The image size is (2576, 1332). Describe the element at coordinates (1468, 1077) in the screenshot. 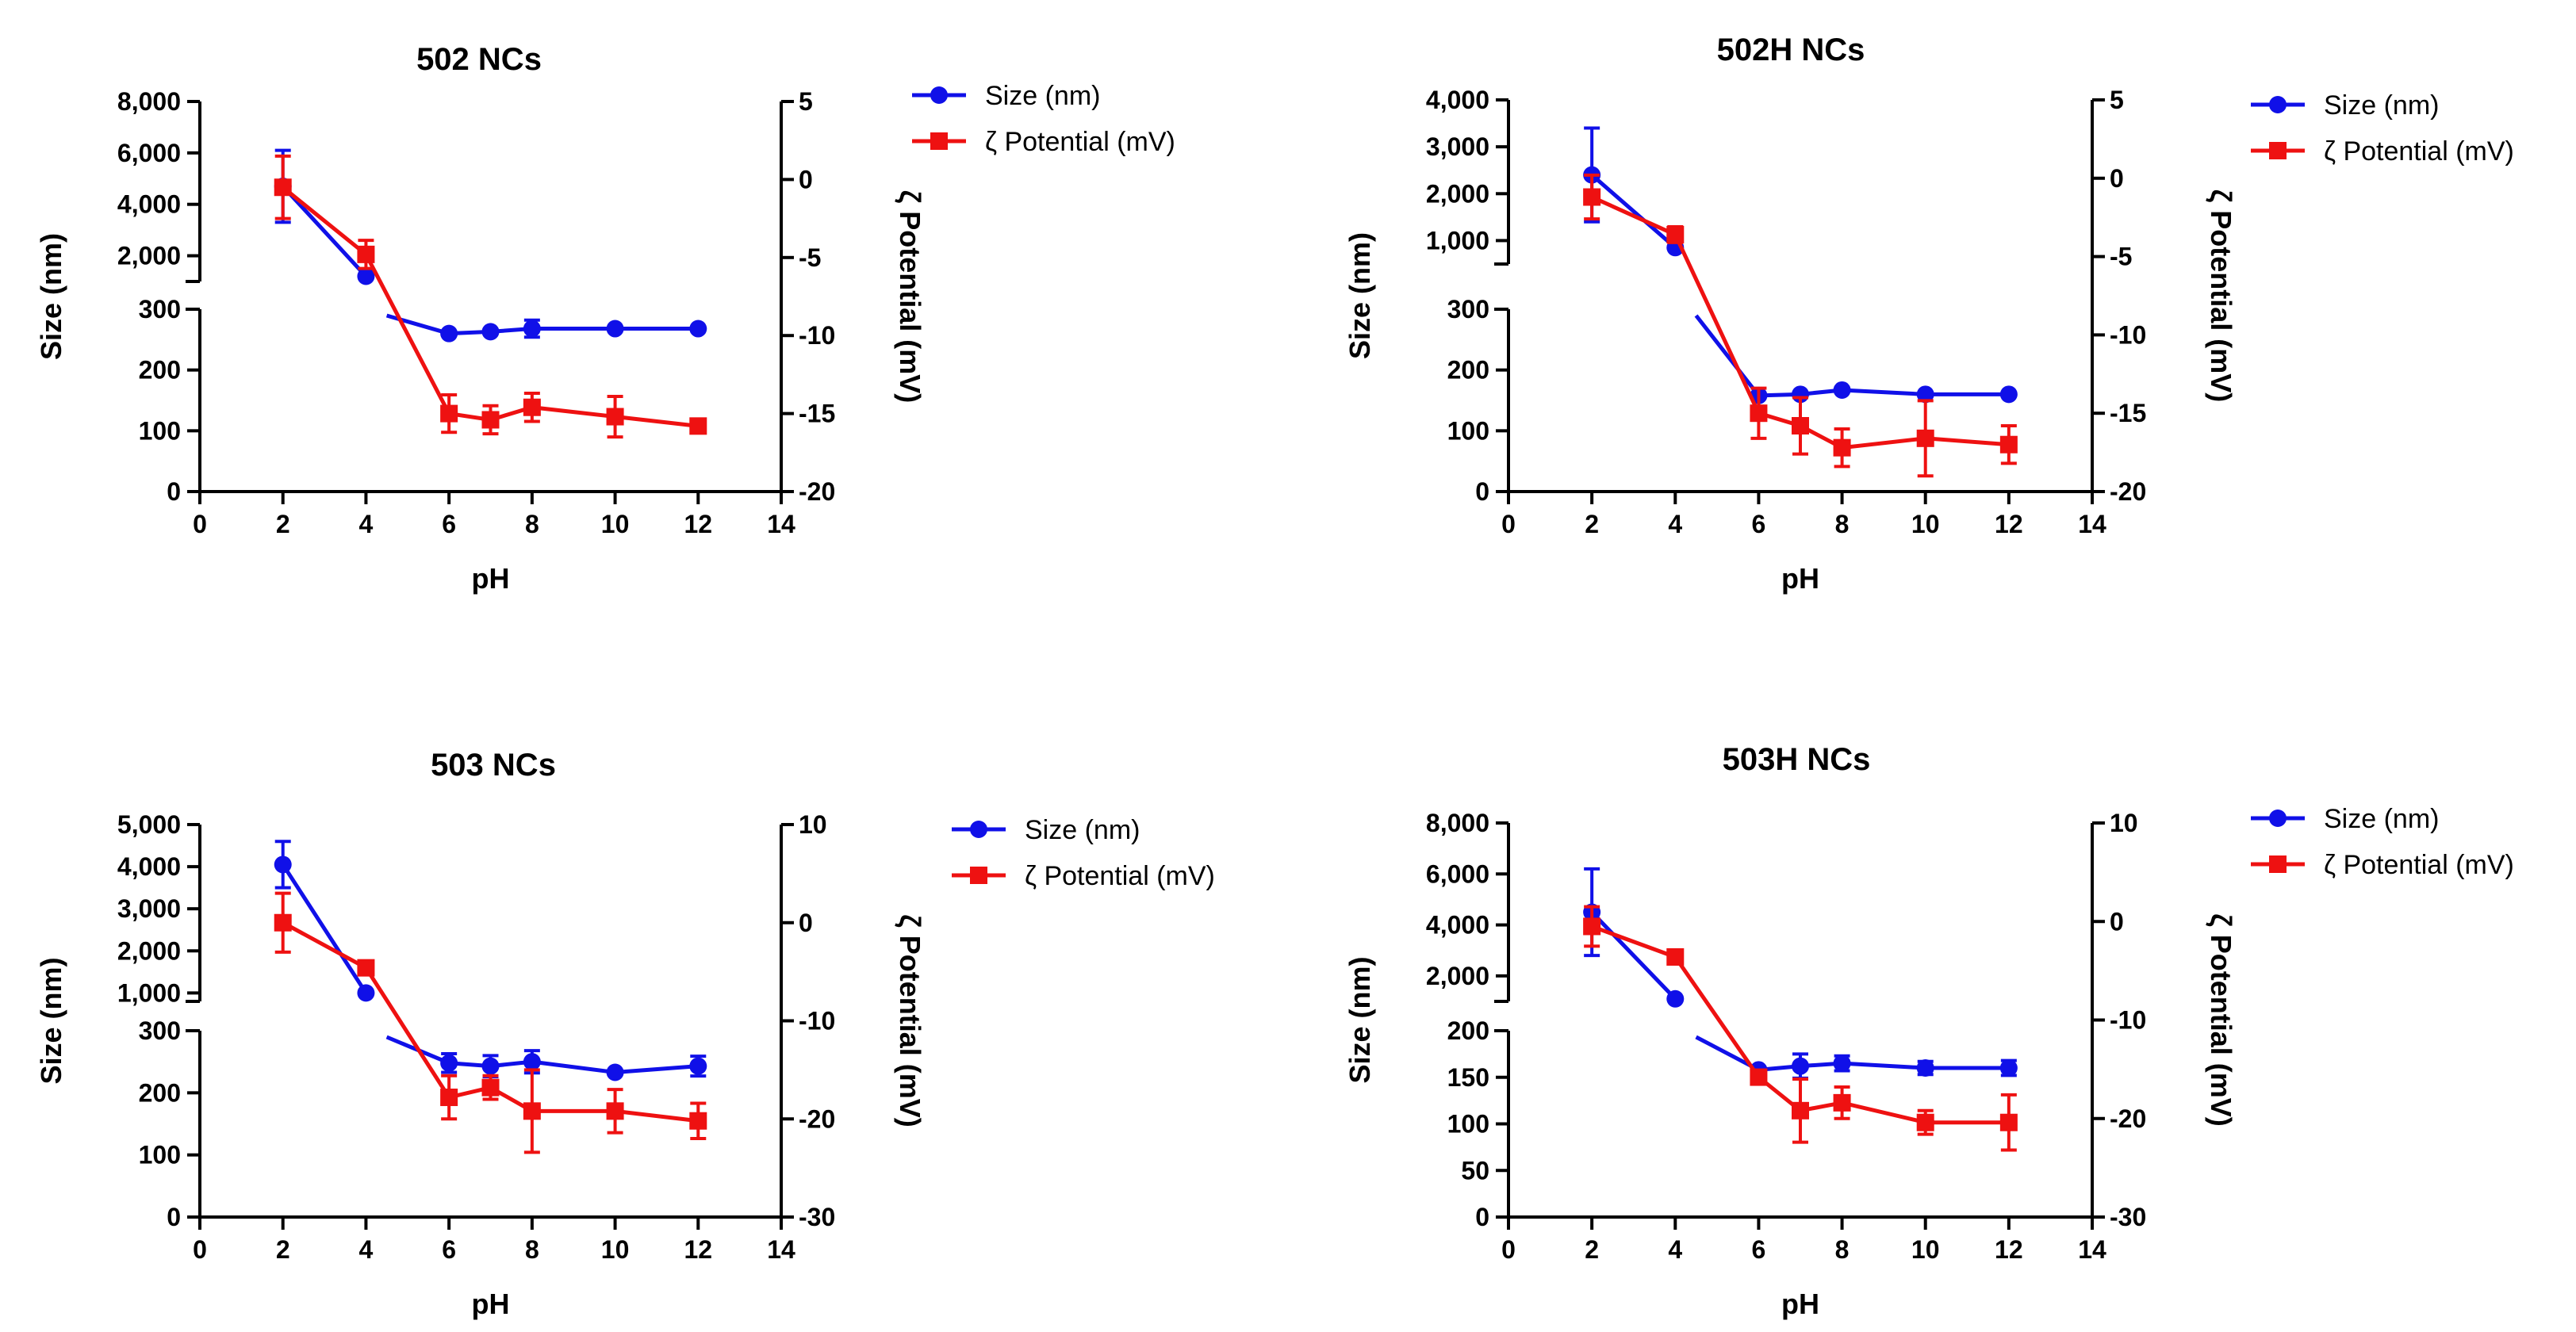

I see `left-tick-label: 150` at that location.